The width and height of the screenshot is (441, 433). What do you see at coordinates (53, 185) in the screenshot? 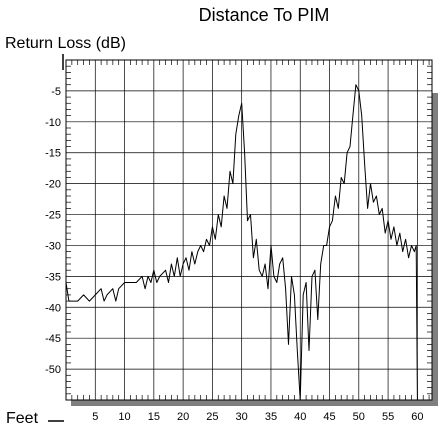
I see `y-tick-label: -20` at bounding box center [53, 185].